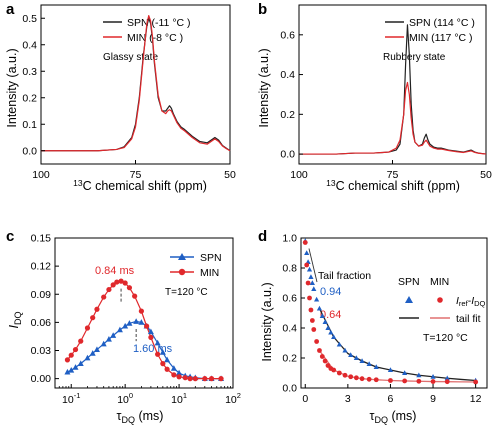  What do you see at coordinates (15, 320) in the screenshot?
I see `panel-c-ylabel: IDQ` at bounding box center [15, 320].